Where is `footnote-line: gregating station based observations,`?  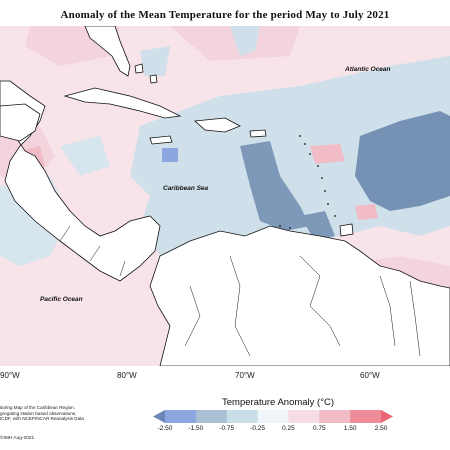
footnote-line: gregating station based observations, is located at coordinates (38, 413).